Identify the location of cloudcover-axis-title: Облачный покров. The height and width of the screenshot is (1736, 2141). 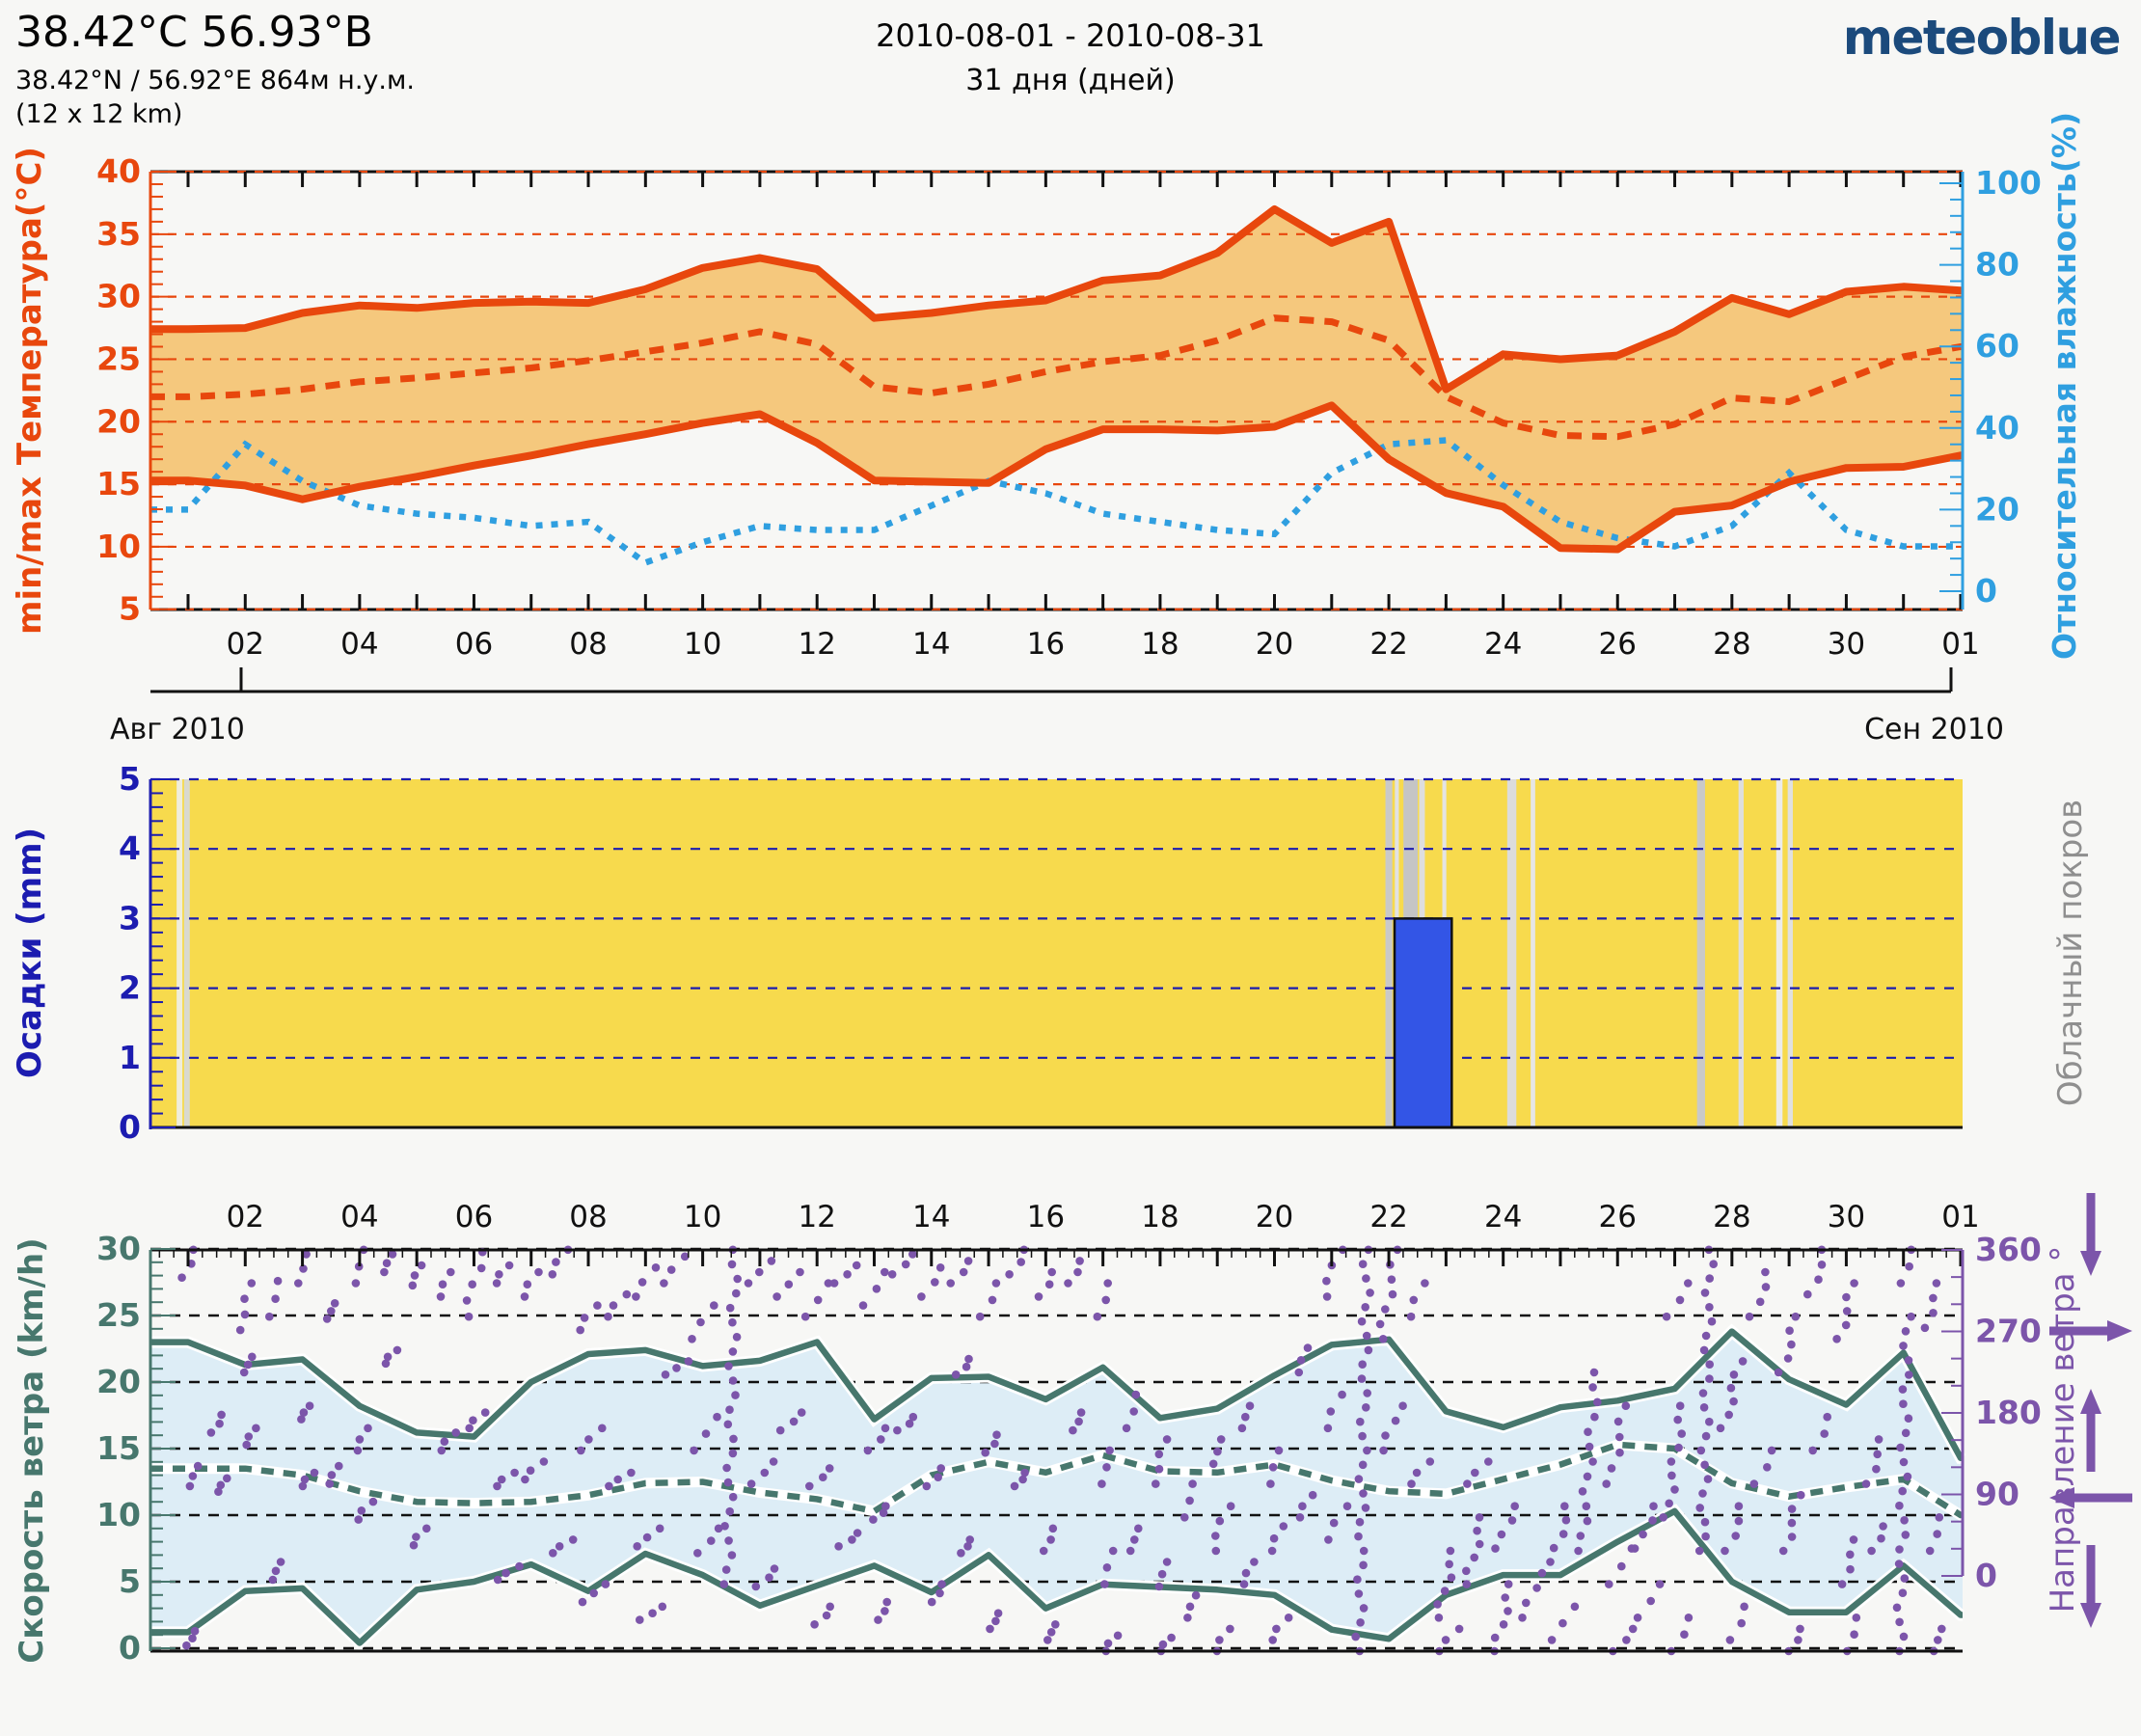
(2070, 953).